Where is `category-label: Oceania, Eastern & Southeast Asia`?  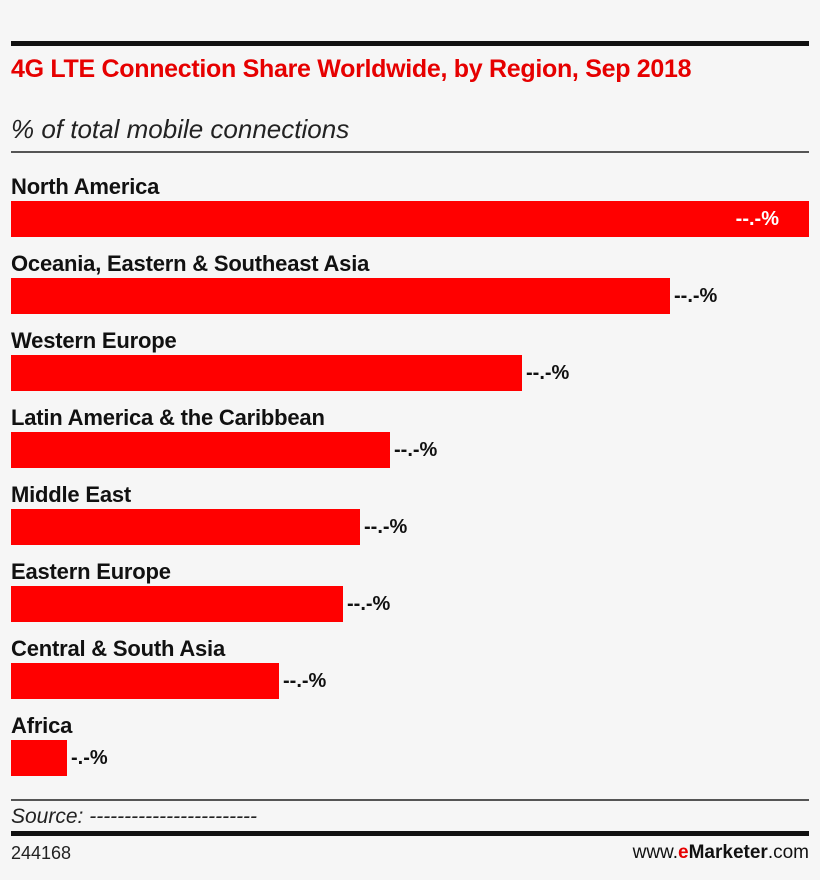 category-label: Oceania, Eastern & Southeast Asia is located at coordinates (190, 263).